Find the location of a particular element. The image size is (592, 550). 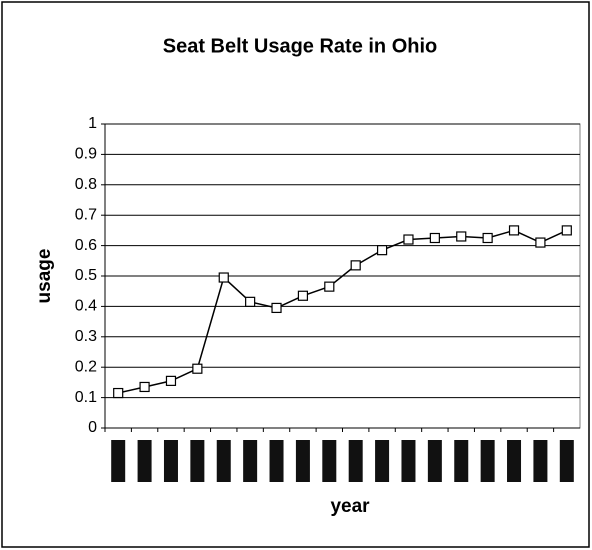

y-tick-label: 0.2 is located at coordinates (86, 366).